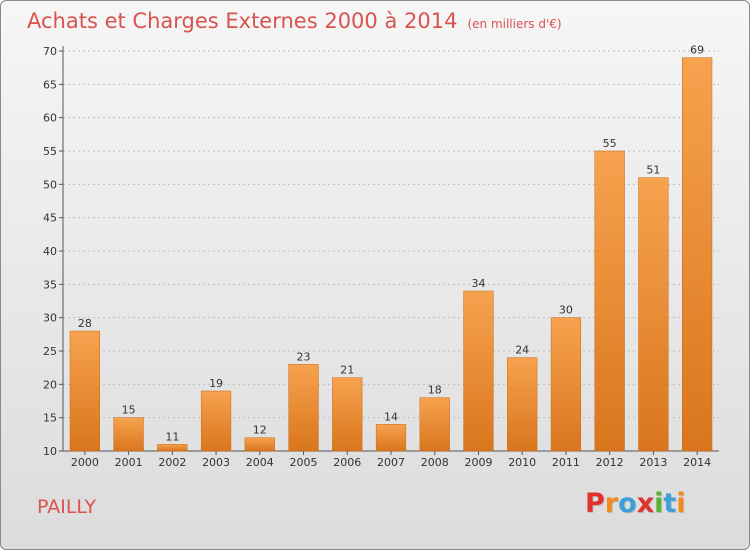 The width and height of the screenshot is (750, 550). Describe the element at coordinates (566, 310) in the screenshot. I see `value-label-2011: 30` at that location.